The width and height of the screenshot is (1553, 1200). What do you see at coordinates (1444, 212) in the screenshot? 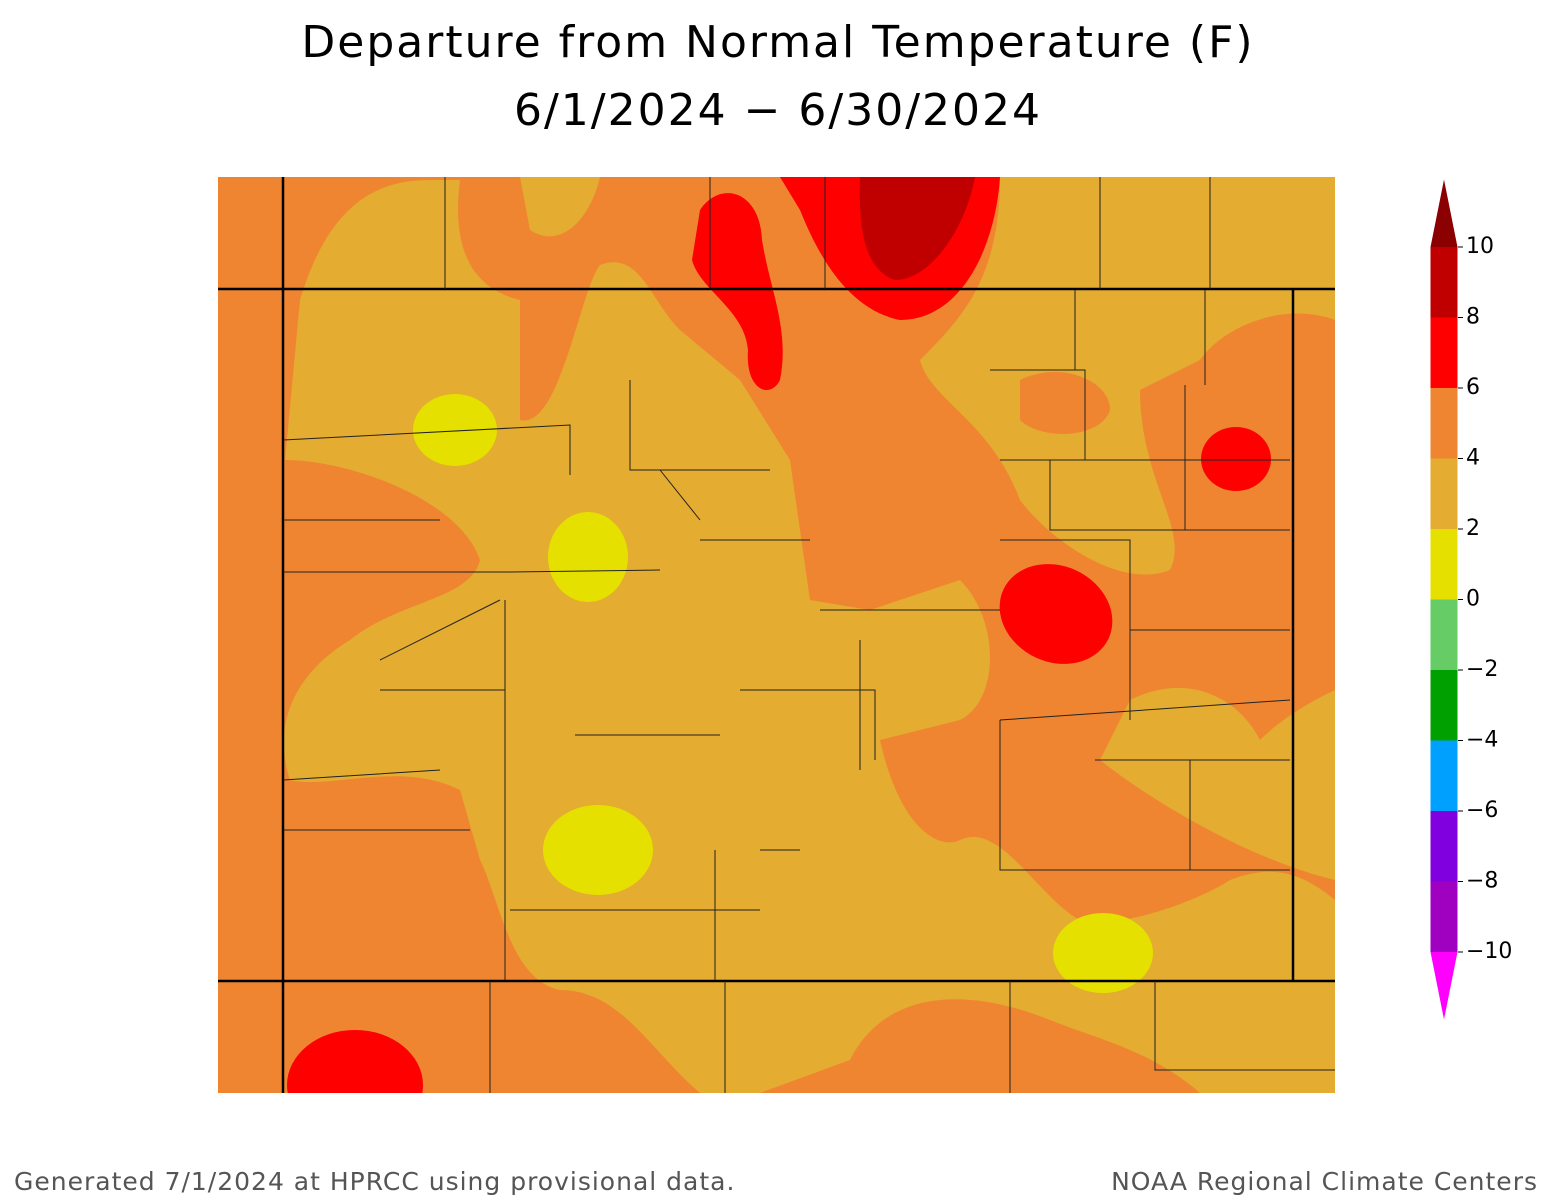
I see `colorbar-over` at bounding box center [1444, 212].